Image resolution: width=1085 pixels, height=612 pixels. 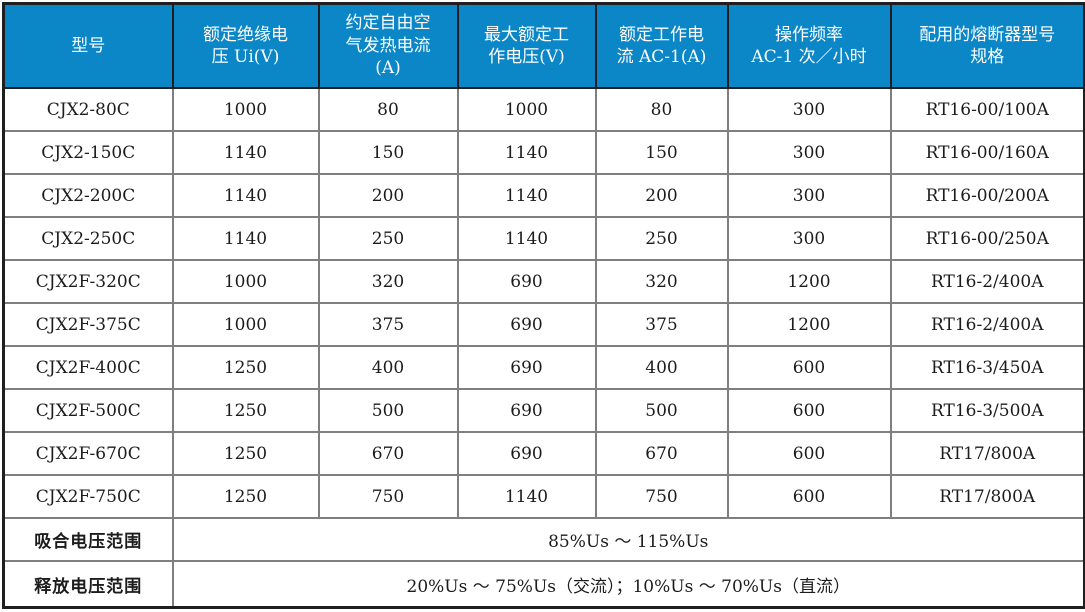 I want to click on table-row: CJX2-80C 1000 80 1000 80 300 RT16-00/100A, so click(x=543, y=109).